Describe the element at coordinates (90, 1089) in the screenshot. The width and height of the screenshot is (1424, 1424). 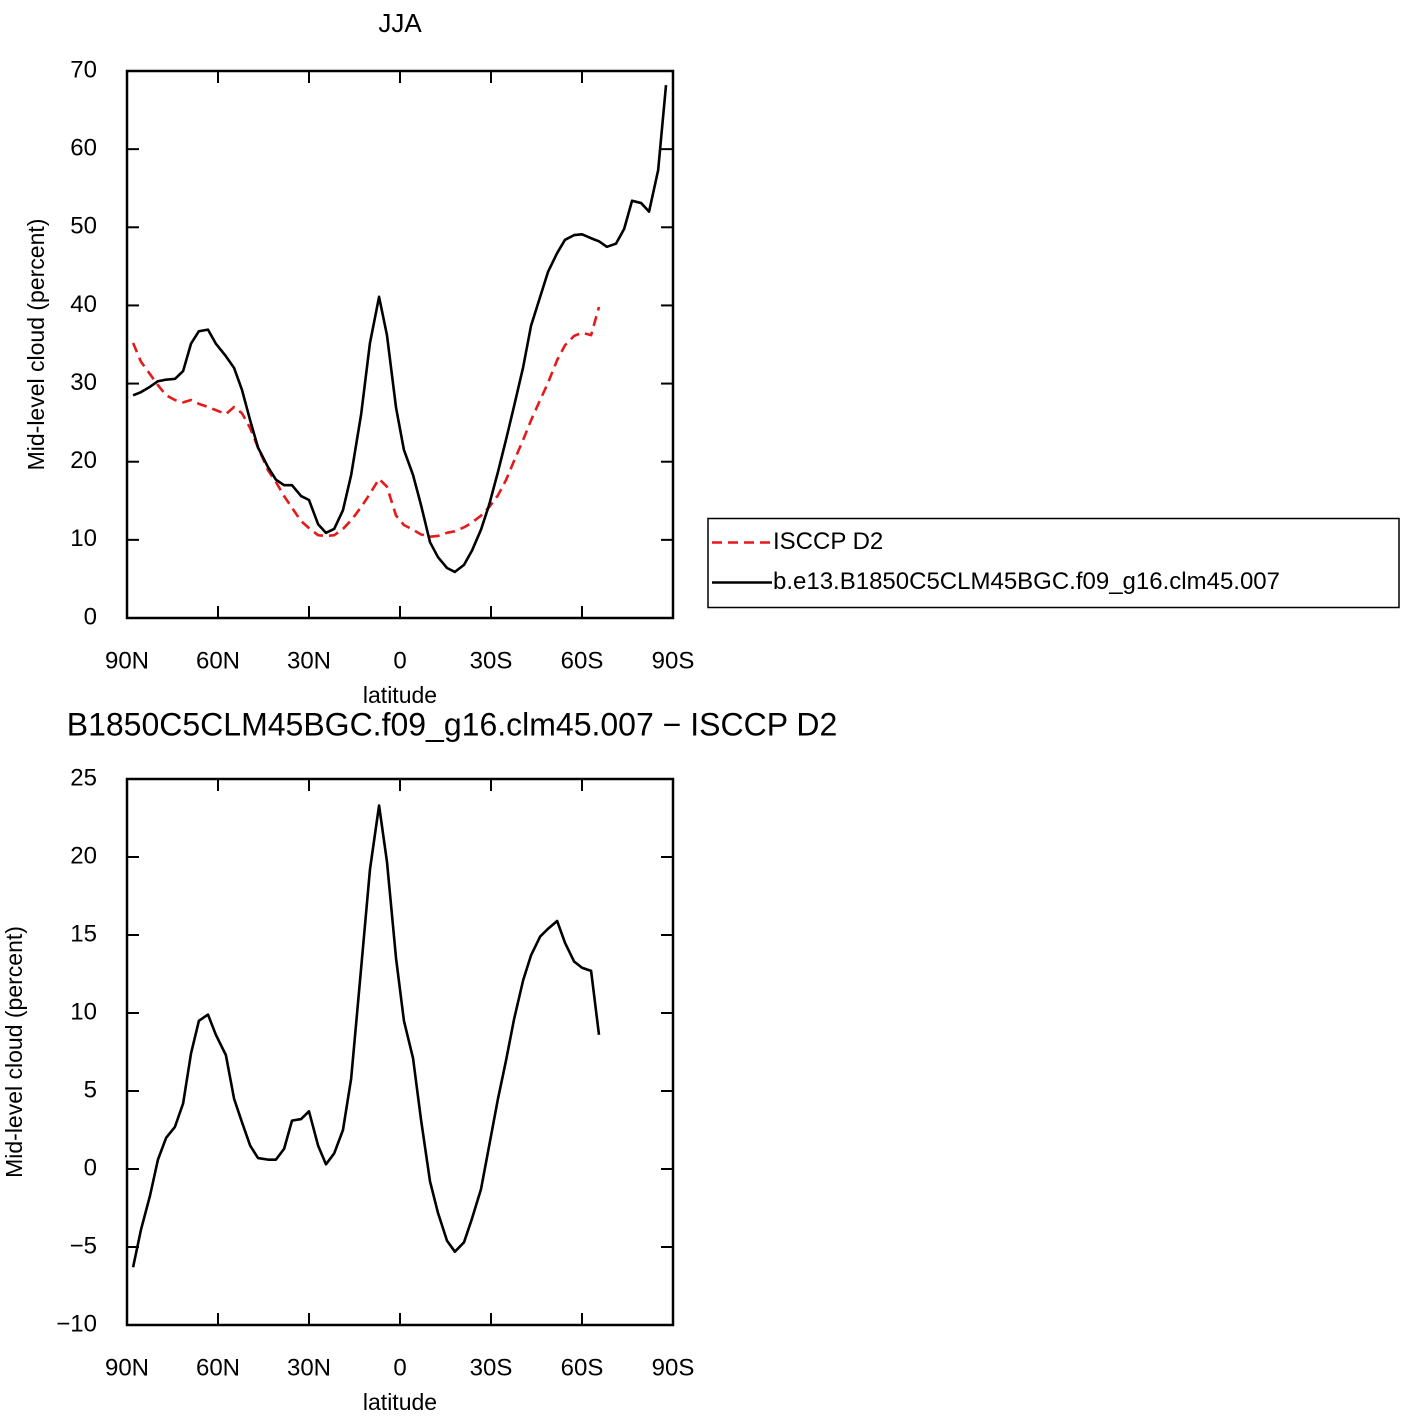
I see `y-tick-label: 5` at that location.